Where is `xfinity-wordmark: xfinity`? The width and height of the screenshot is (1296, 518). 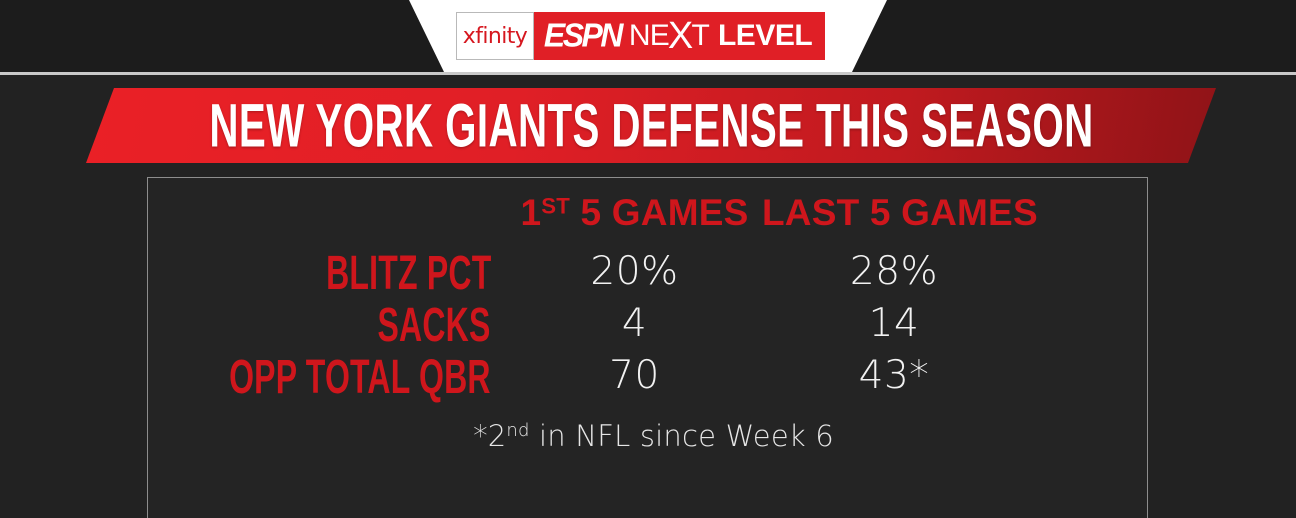 xfinity-wordmark: xfinity is located at coordinates (495, 36).